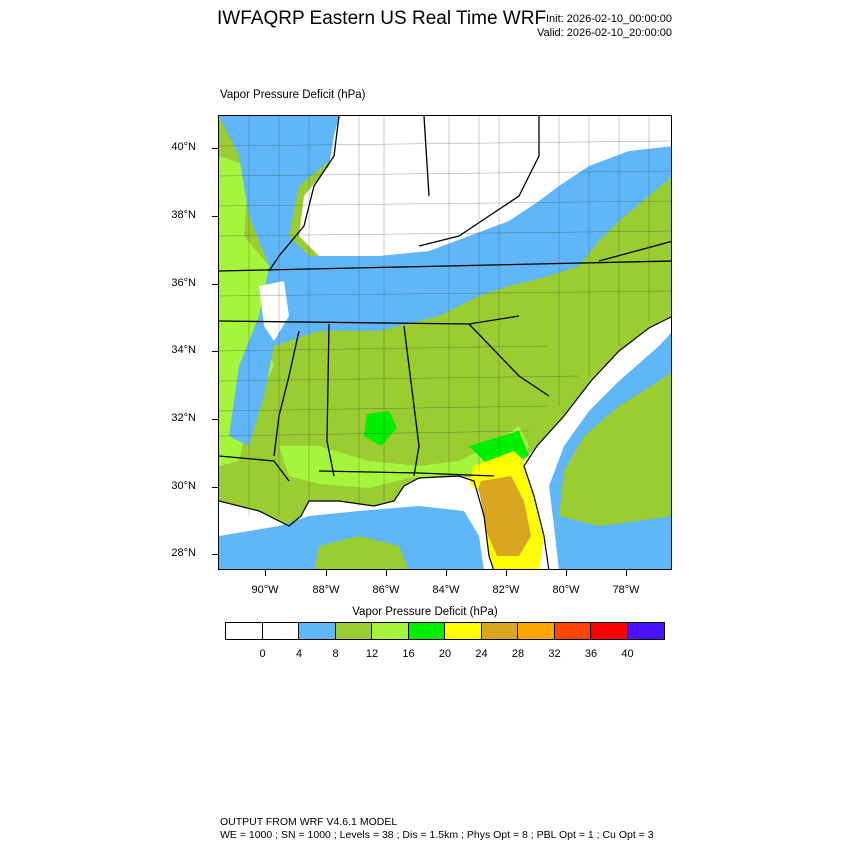 The height and width of the screenshot is (850, 850). What do you see at coordinates (446, 590) in the screenshot?
I see `lon-label-84w: 84°W` at bounding box center [446, 590].